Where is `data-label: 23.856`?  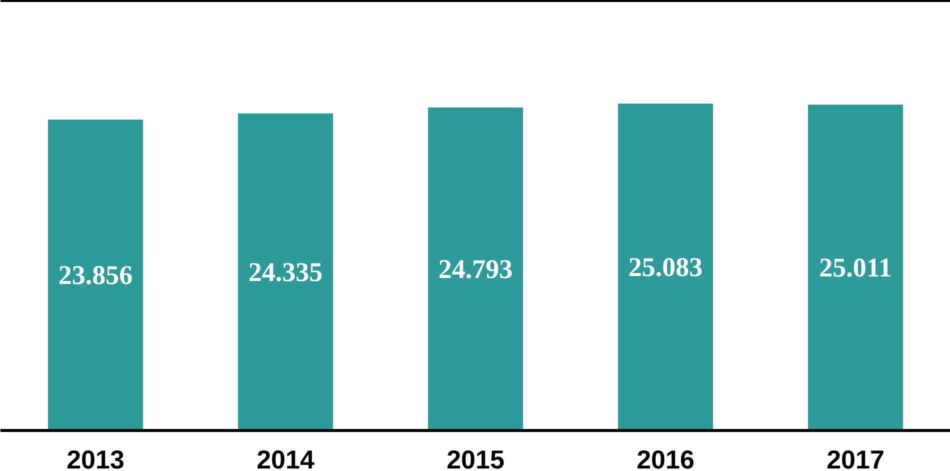
data-label: 23.856 is located at coordinates (95, 275).